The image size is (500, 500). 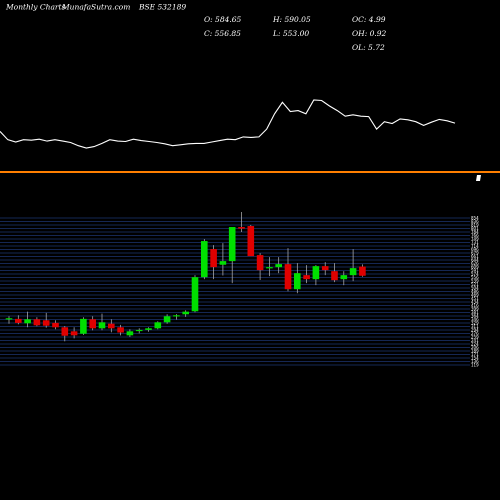 I want to click on y-tick-label: 556, so click(x=475, y=277).